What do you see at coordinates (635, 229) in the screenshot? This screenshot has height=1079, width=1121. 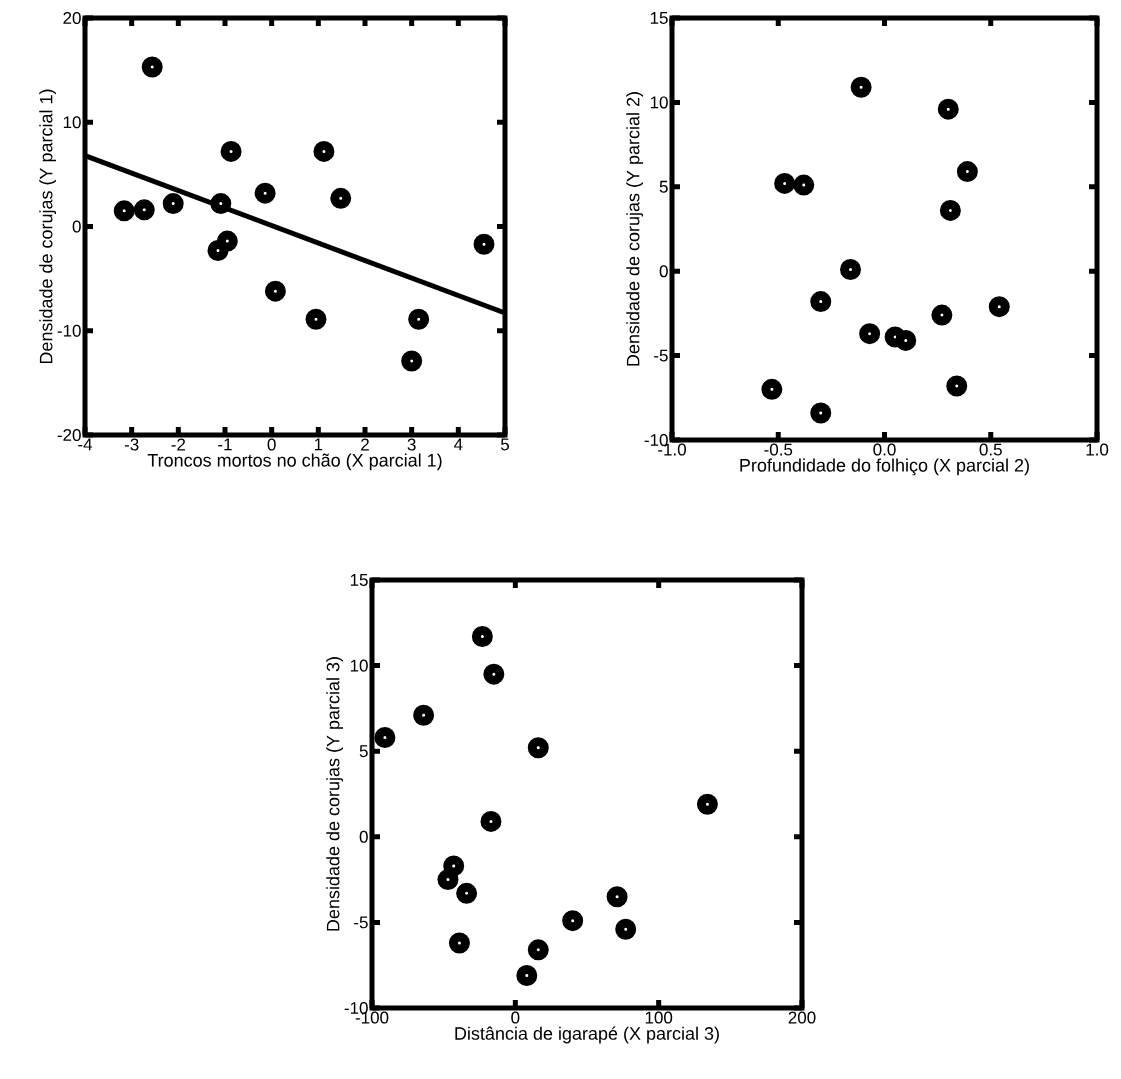 I see `y-axis-title: Densidade de corujas (Y parcial 2)` at bounding box center [635, 229].